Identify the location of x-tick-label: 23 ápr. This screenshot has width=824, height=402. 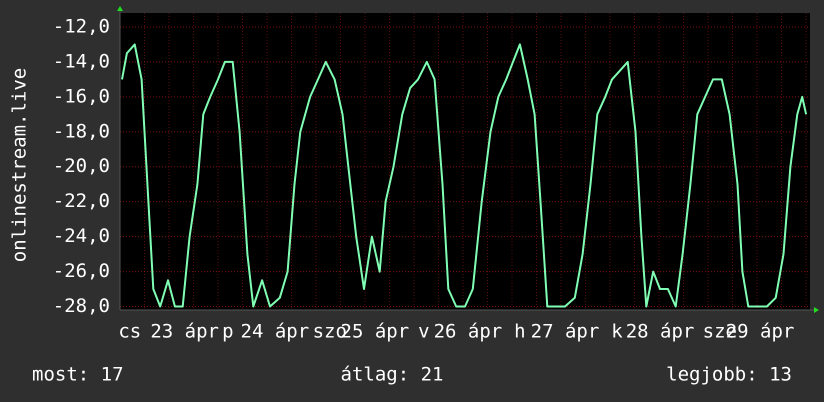
(184, 332).